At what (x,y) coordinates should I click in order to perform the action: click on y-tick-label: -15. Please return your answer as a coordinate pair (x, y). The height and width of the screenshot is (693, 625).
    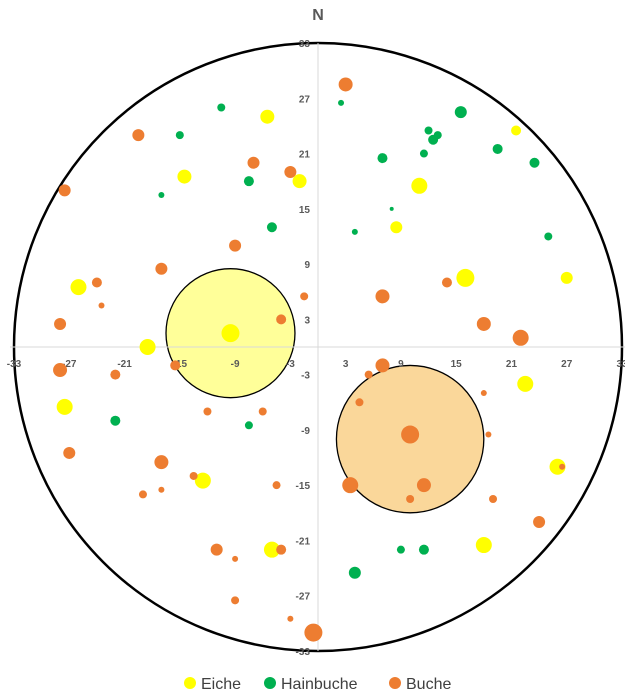
    Looking at the image, I should click on (303, 486).